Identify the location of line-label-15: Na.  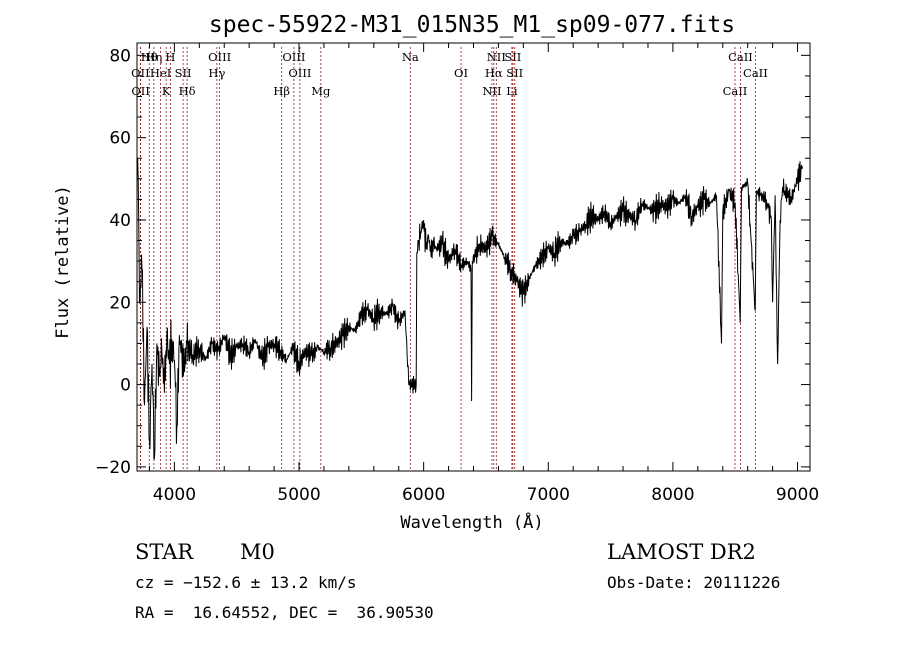
(410, 57).